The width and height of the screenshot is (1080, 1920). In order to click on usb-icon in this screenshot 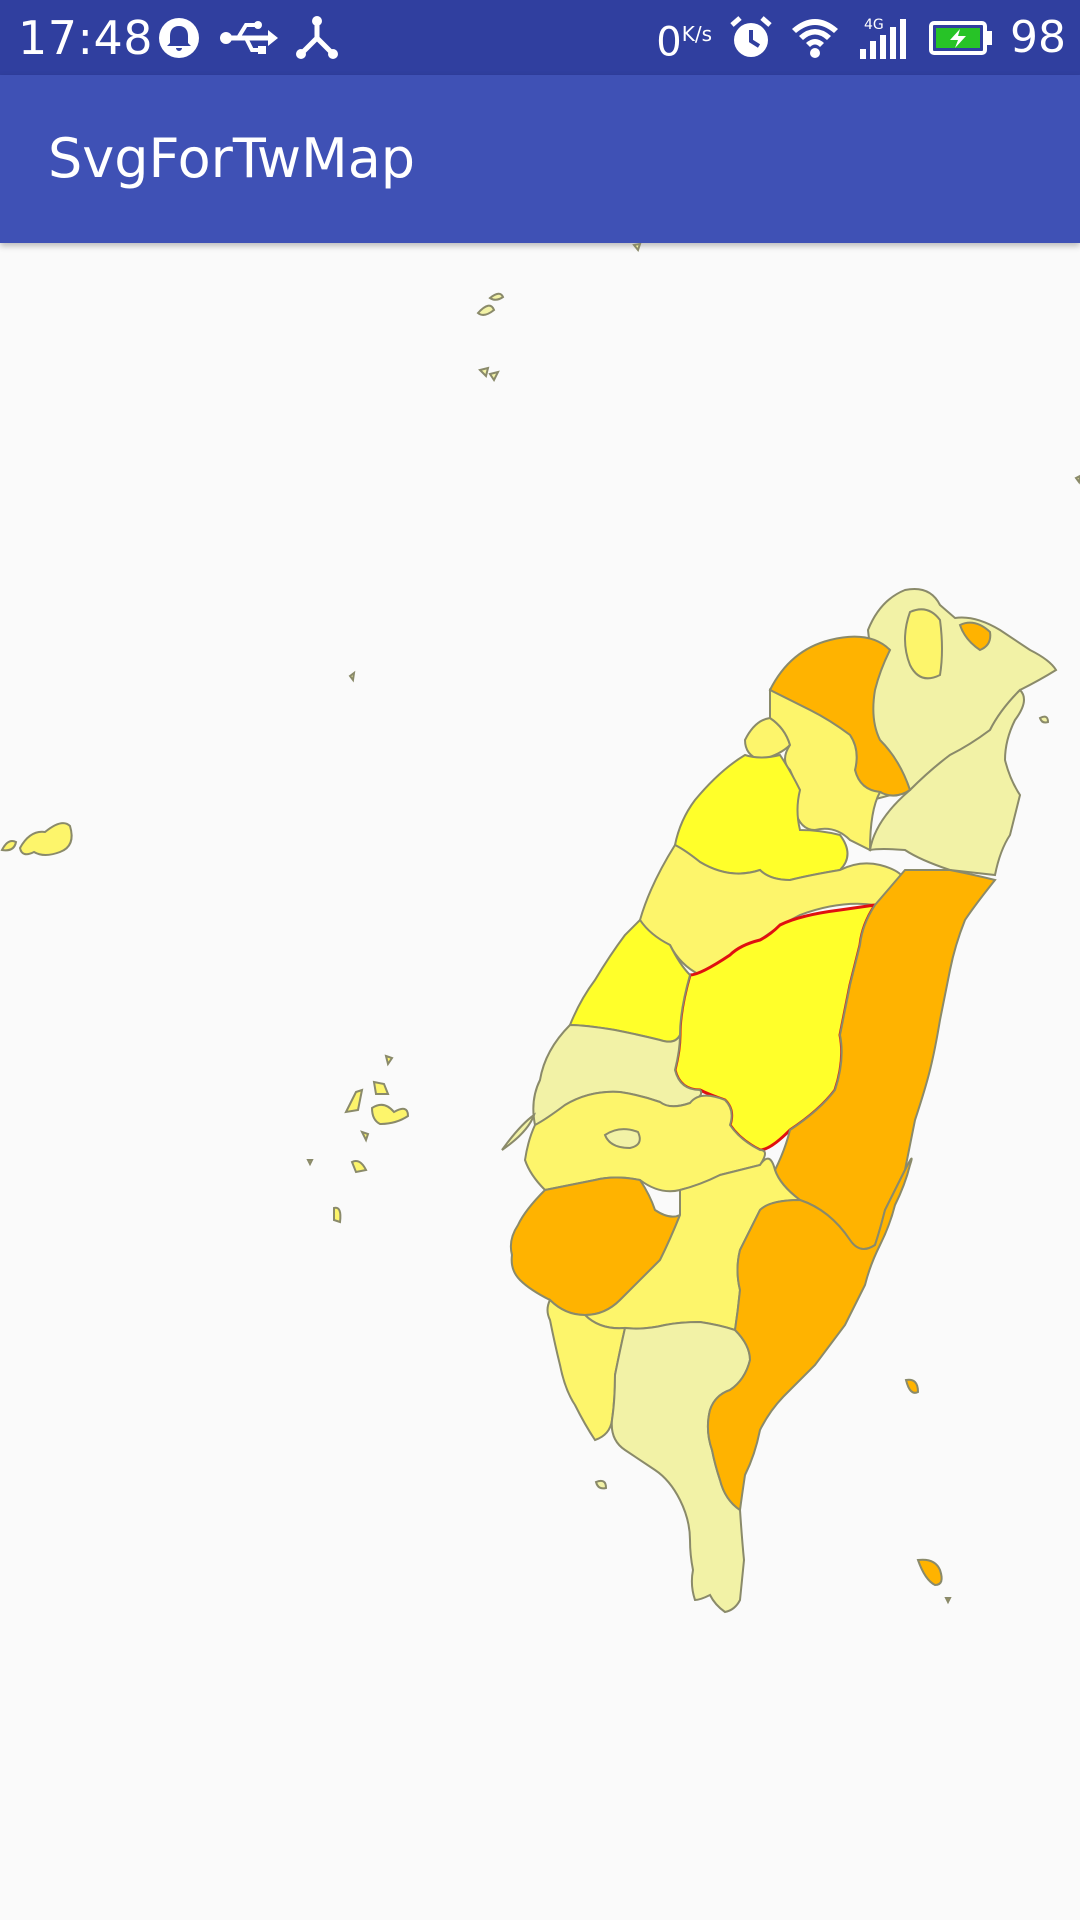, I will do `click(249, 37)`.